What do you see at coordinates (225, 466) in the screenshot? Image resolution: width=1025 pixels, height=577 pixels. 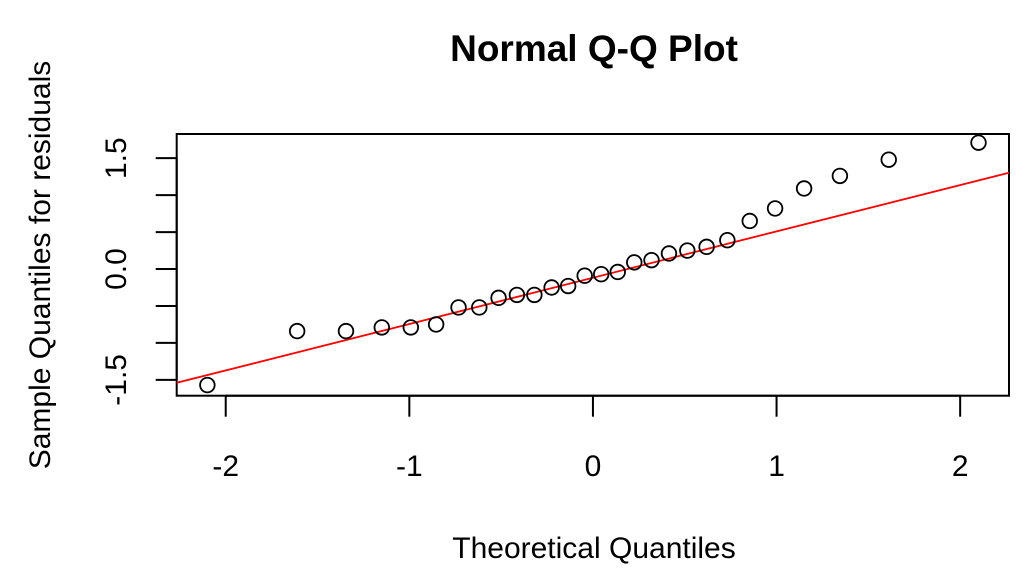 I see `x-tick-label: -2` at bounding box center [225, 466].